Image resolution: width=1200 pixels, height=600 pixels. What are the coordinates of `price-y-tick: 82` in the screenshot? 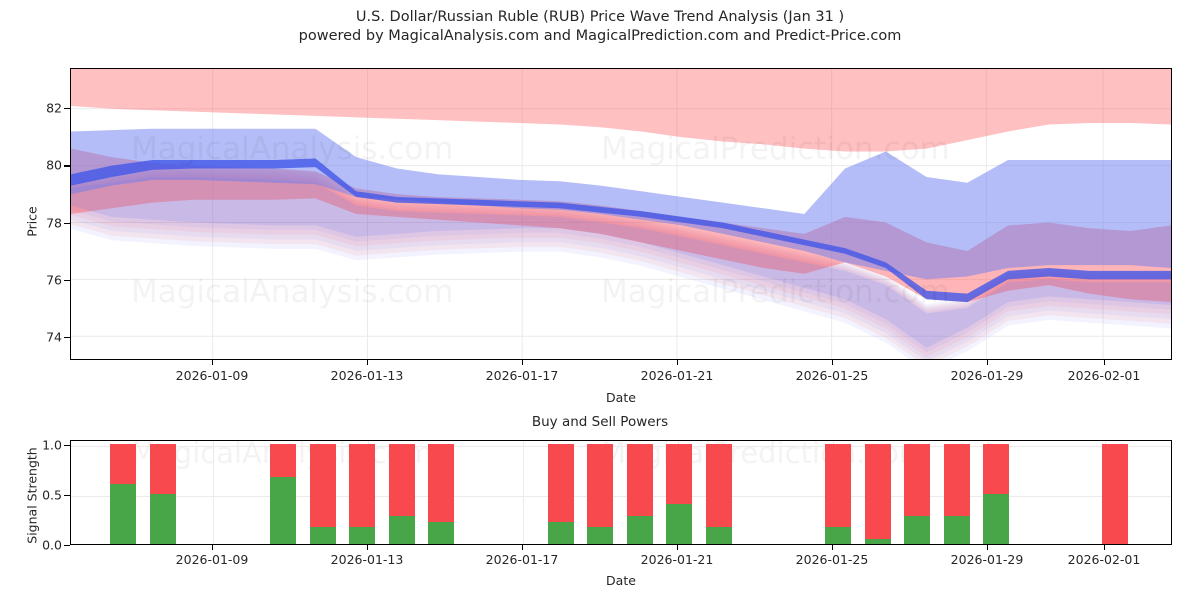 It's located at (54, 108).